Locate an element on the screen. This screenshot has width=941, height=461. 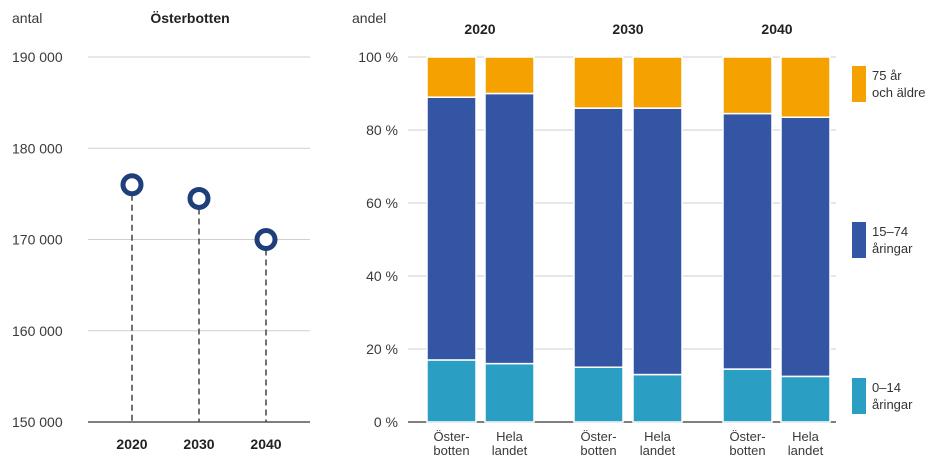
legend-label-line1: 75 år is located at coordinates (887, 75).